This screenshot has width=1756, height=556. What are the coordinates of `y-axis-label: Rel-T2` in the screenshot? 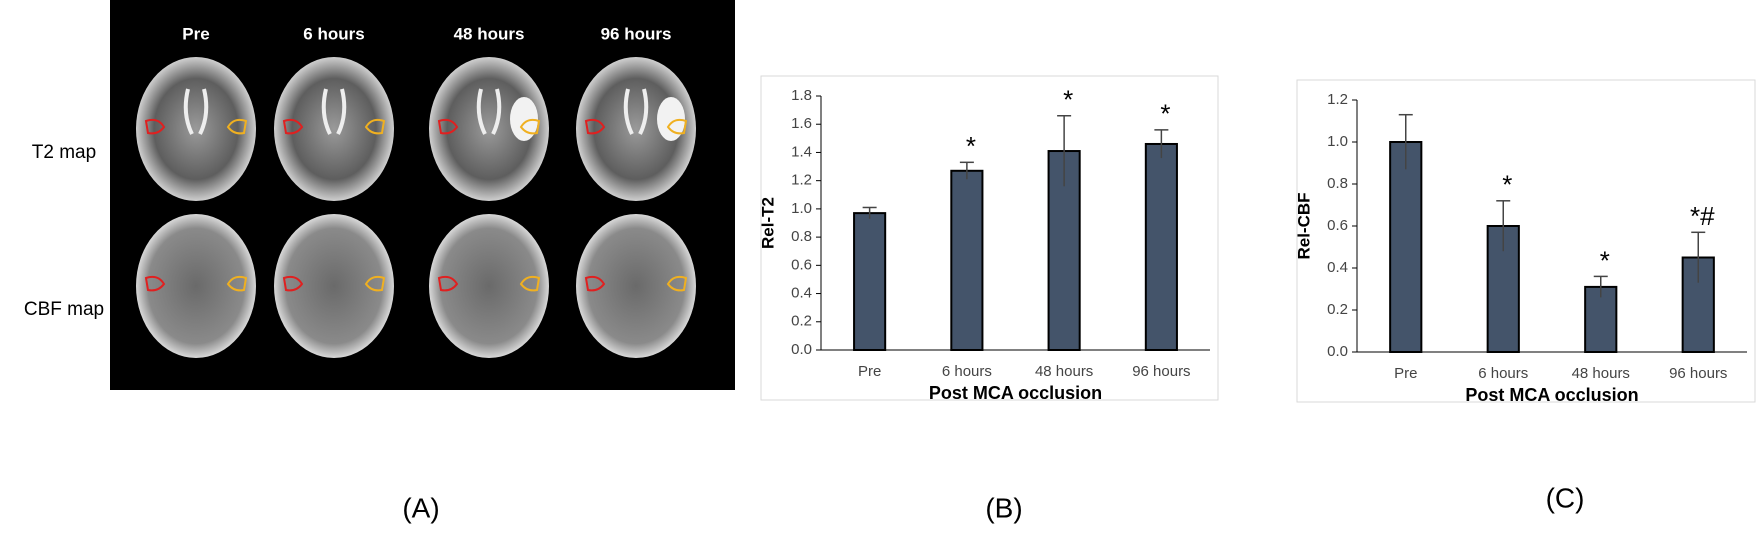 It's located at (767, 223).